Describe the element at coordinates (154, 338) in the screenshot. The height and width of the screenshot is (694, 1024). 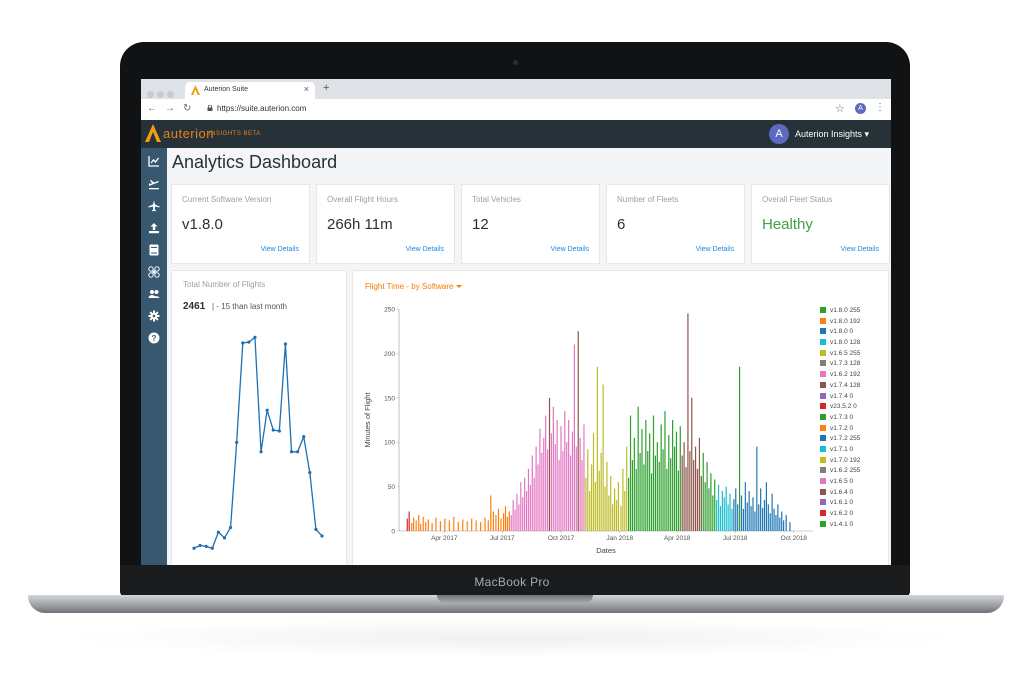
I see `help-icon: ?` at that location.